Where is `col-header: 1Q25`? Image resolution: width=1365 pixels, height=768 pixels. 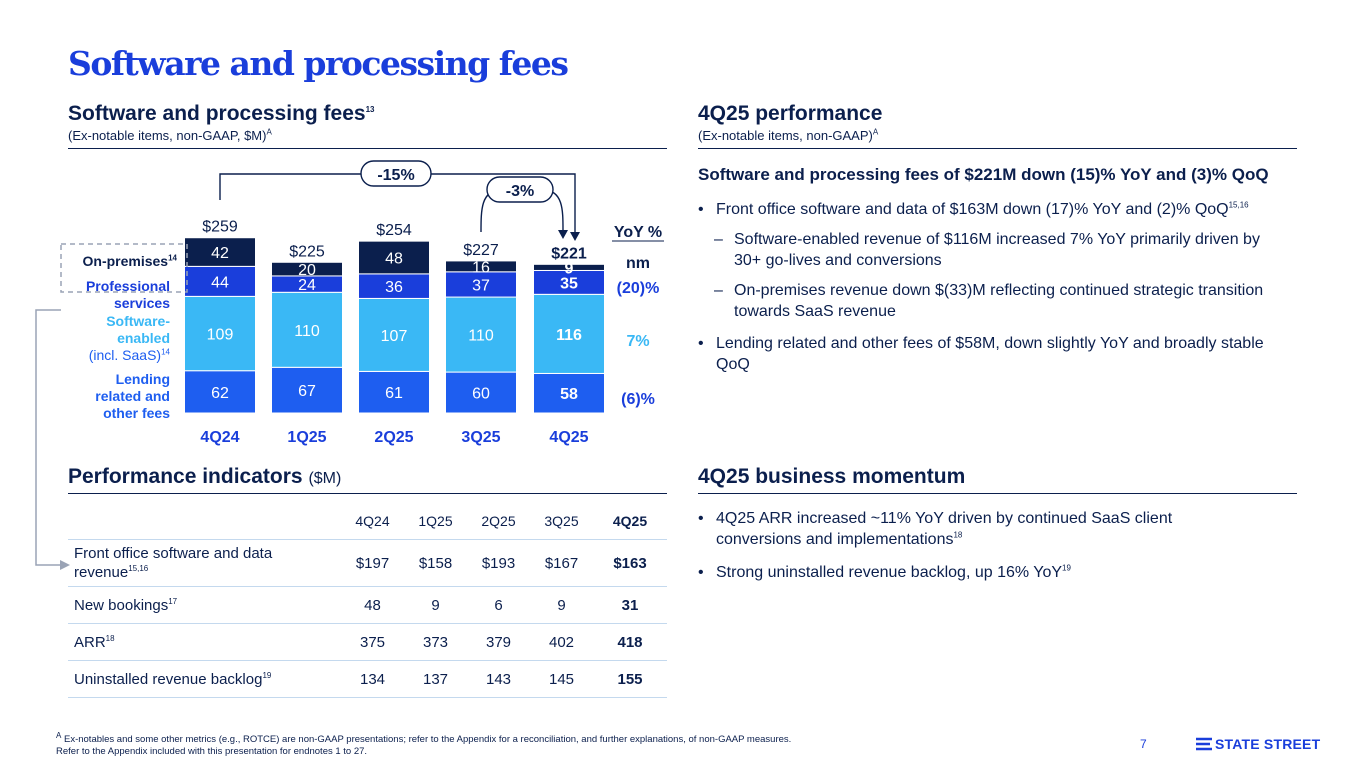 col-header: 1Q25 is located at coordinates (435, 521).